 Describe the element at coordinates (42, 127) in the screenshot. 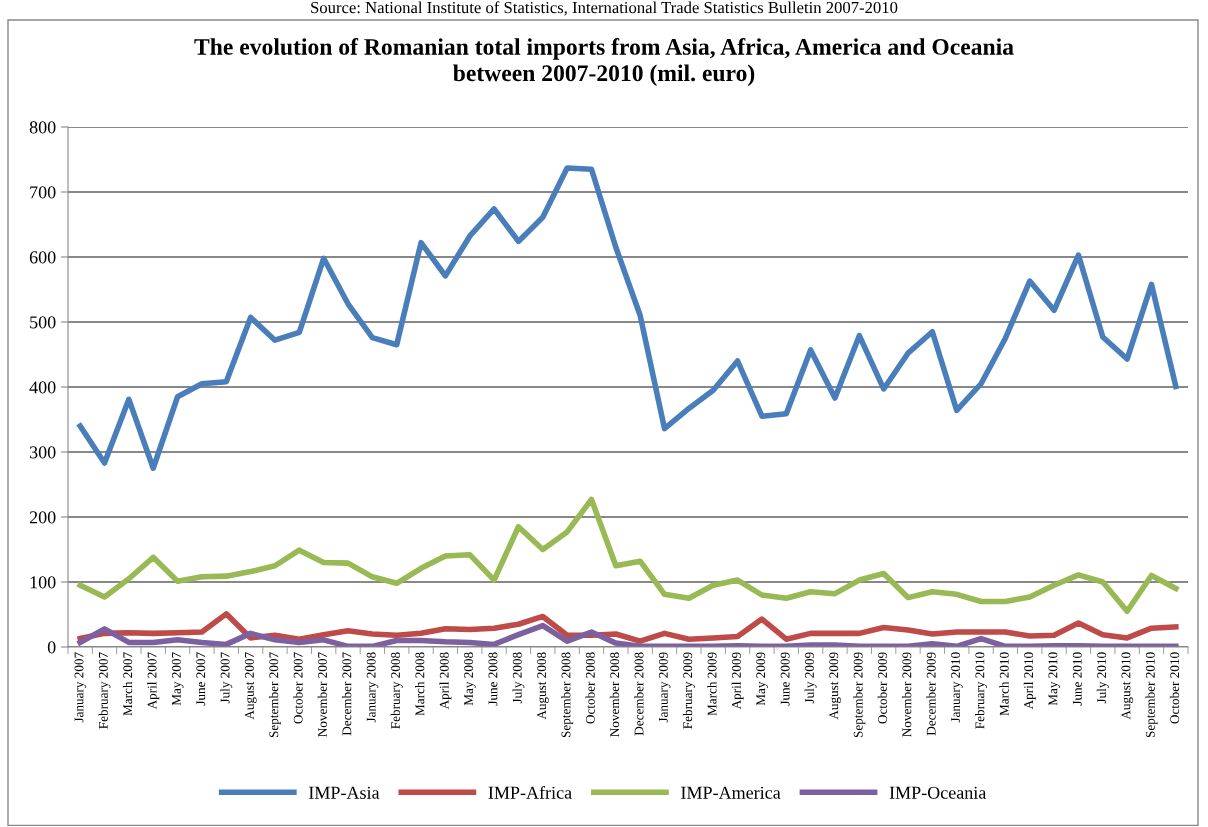

I see `y-tick-label: 800` at that location.